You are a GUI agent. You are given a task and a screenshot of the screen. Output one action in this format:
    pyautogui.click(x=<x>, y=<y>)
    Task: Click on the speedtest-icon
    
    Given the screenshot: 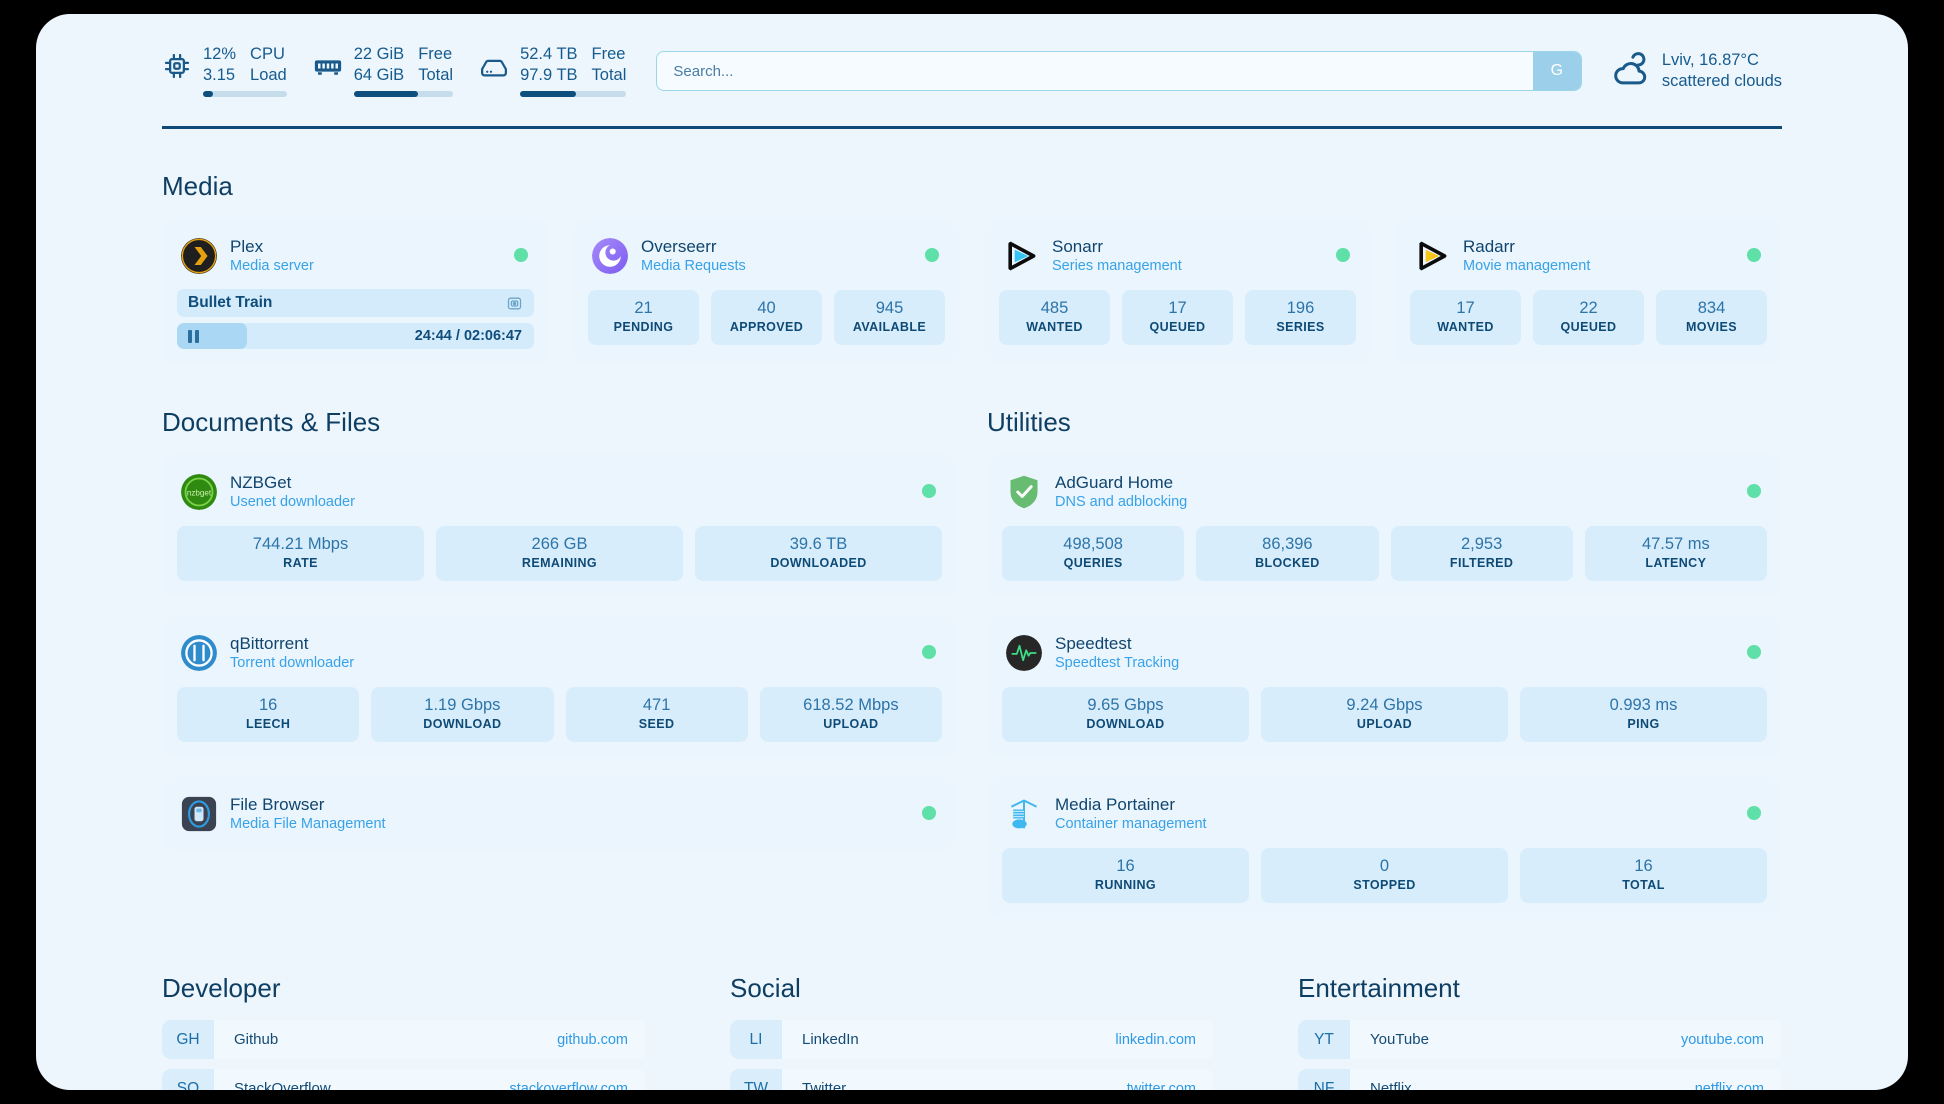 What is the action you would take?
    pyautogui.click(x=1024, y=653)
    